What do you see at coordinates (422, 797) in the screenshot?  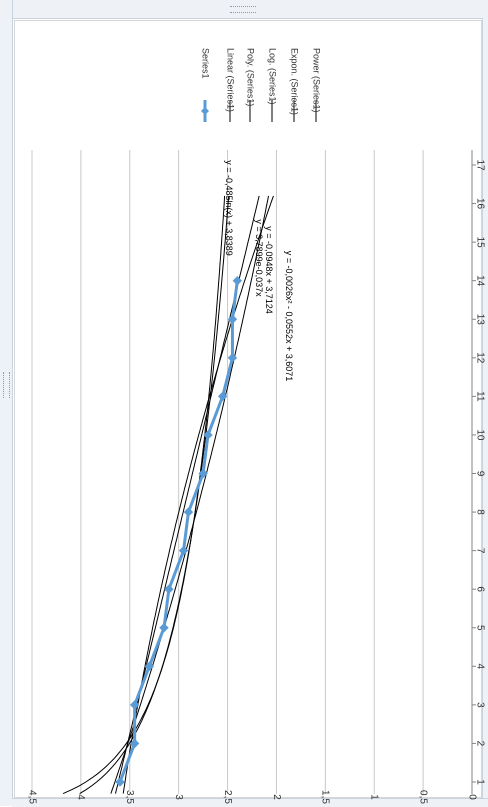 I see `value-tick-label: 0,5` at bounding box center [422, 797].